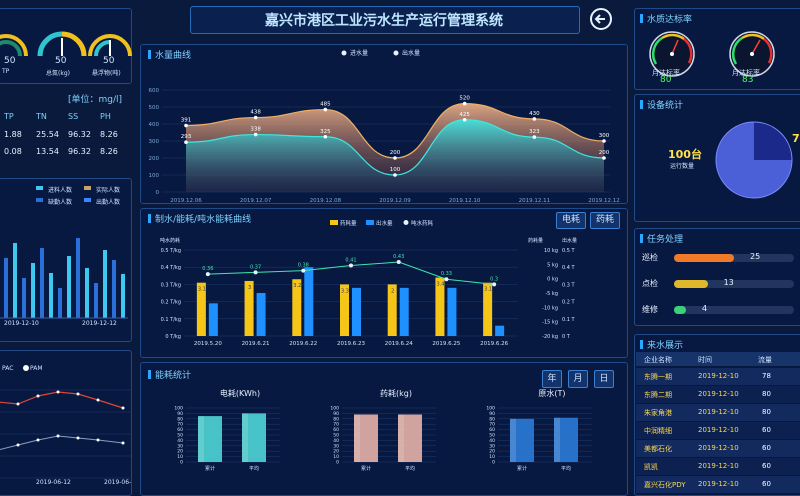 This screenshot has width=800, height=496. I want to click on right1-tick: 0 kg, so click(552, 280).